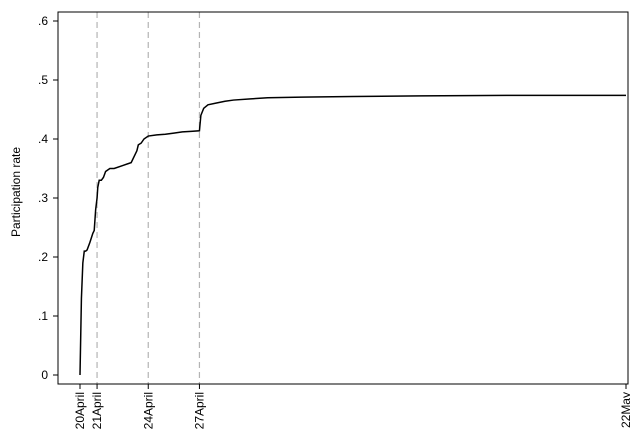 The width and height of the screenshot is (630, 446). What do you see at coordinates (148, 410) in the screenshot?
I see `x-tick-label: 24April` at bounding box center [148, 410].